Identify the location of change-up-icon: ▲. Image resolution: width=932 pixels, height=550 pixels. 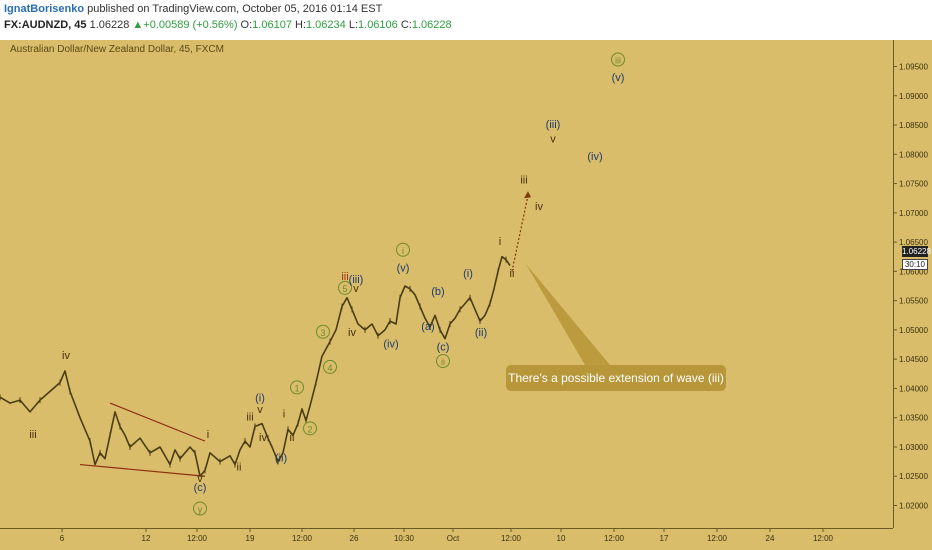
(138, 25).